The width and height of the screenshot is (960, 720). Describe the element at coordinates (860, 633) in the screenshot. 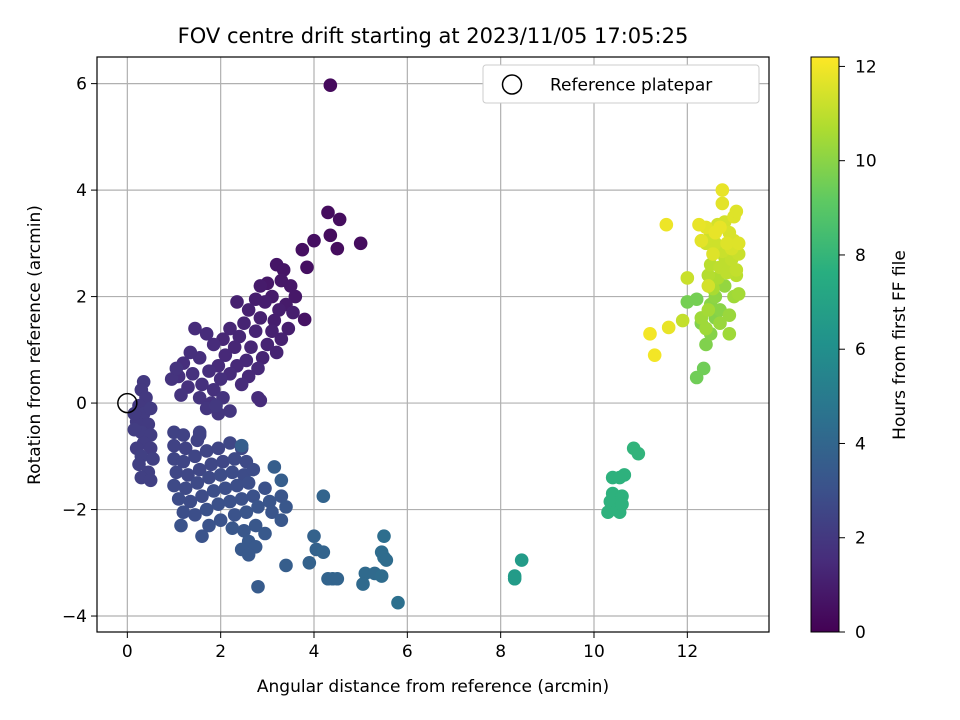

I see `colorbar-tick-label: 0` at that location.